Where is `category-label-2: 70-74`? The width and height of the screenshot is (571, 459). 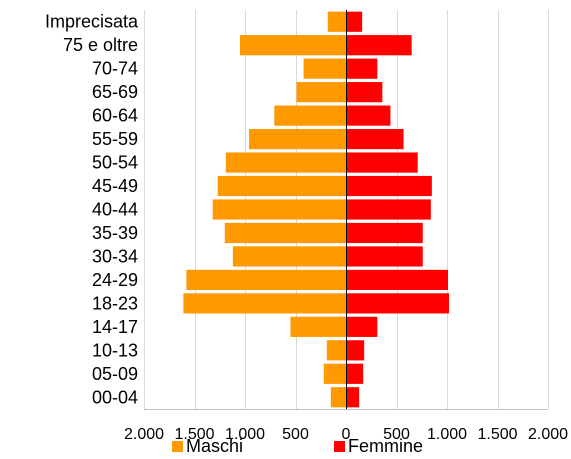 category-label-2: 70-74 is located at coordinates (115, 69).